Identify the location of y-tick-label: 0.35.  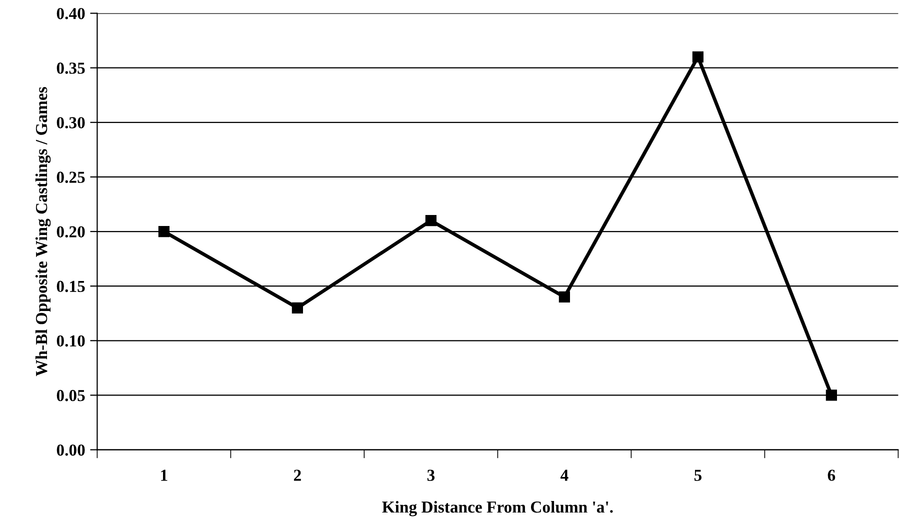
(70, 68).